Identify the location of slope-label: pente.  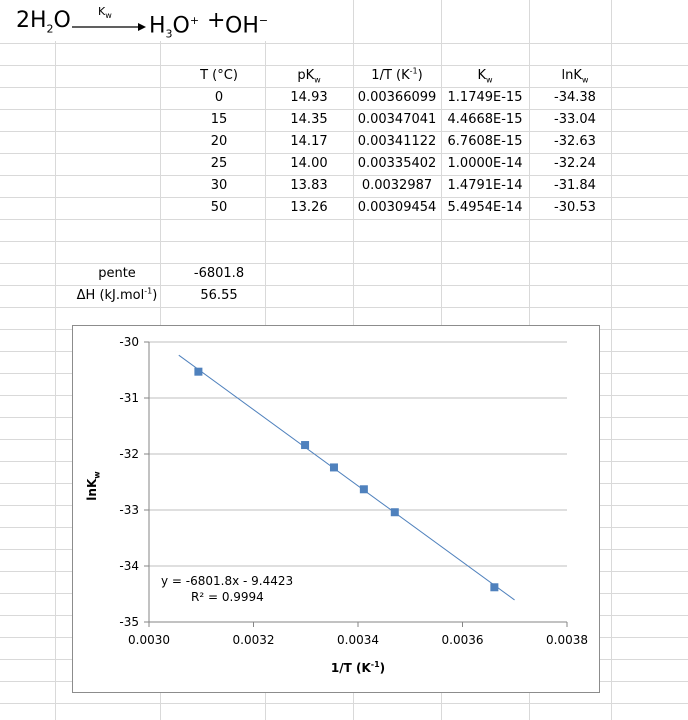
(117, 273).